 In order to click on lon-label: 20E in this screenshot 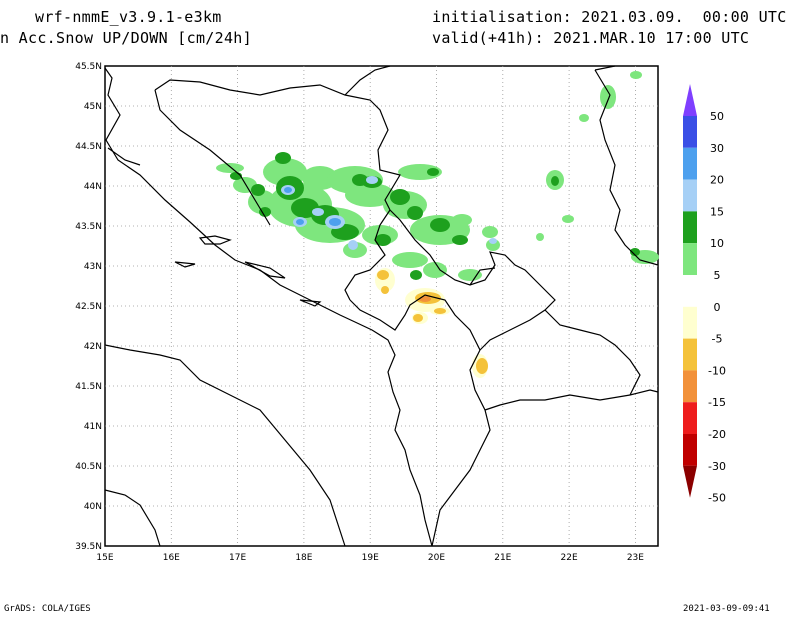, I will do `click(436, 558)`.